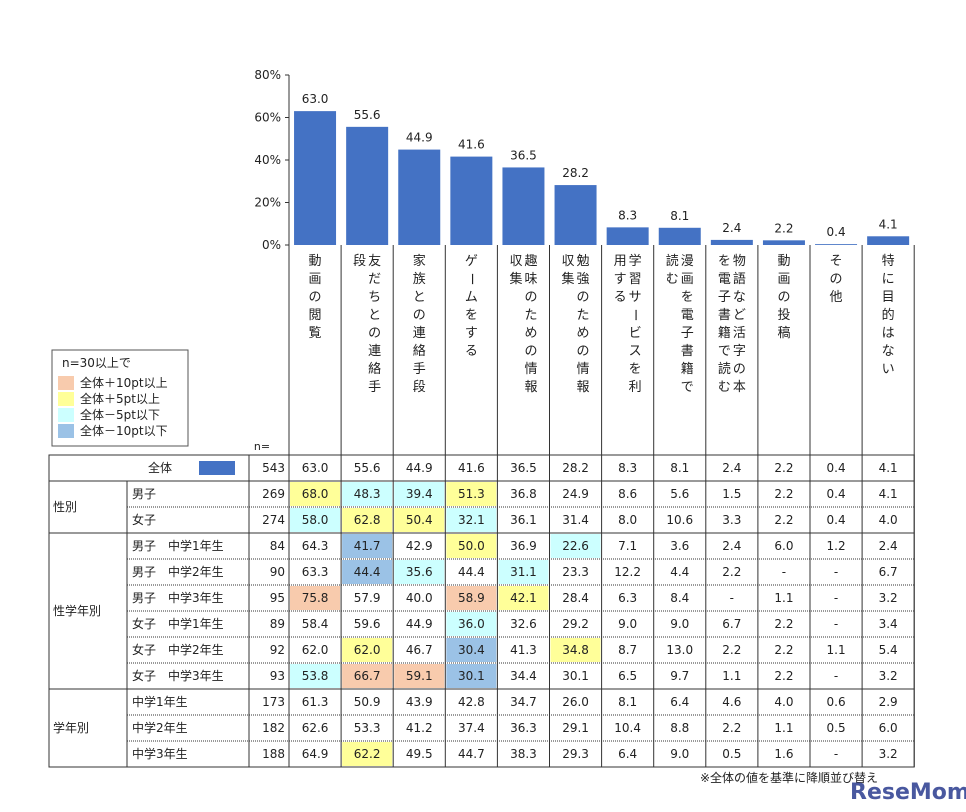  Describe the element at coordinates (315, 546) in the screenshot. I see `table-cell: 64.3` at that location.